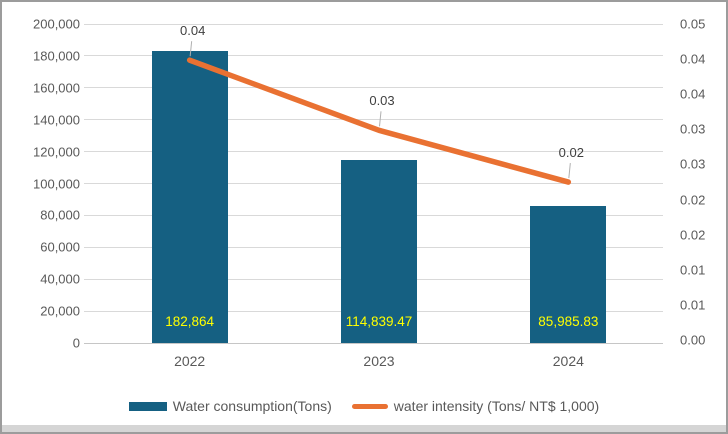  I want to click on left-axis-label: 100,000, so click(56, 183).